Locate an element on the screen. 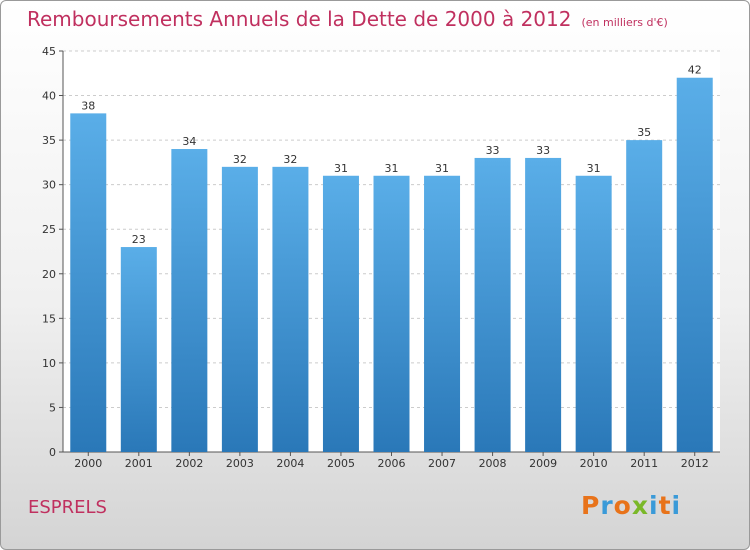 The width and height of the screenshot is (750, 550). bar-2006 is located at coordinates (391, 313).